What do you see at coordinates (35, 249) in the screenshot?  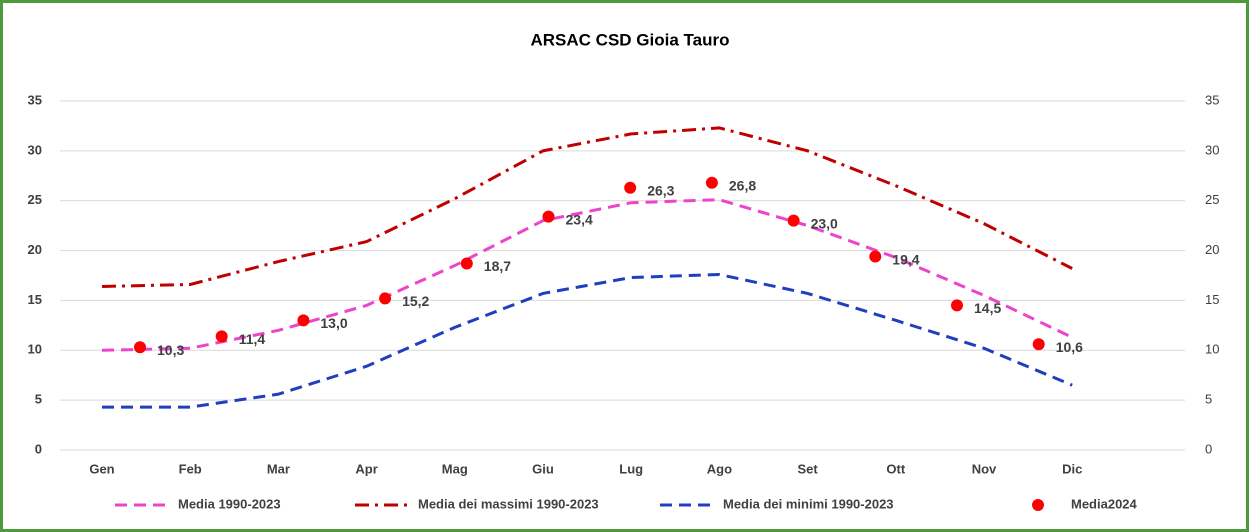 I see `y-tick-label: 20` at bounding box center [35, 249].